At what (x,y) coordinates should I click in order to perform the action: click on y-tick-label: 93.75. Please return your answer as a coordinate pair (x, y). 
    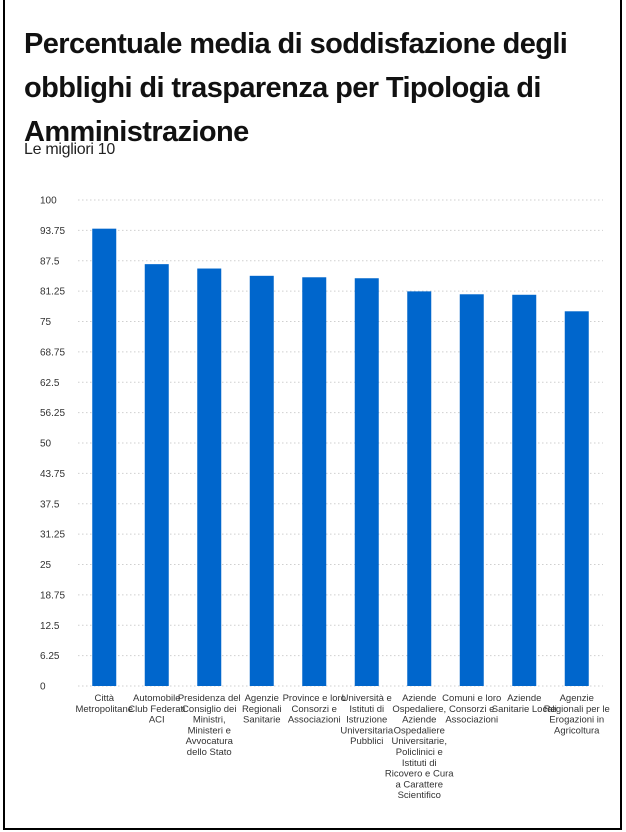
    Looking at the image, I should click on (52, 231).